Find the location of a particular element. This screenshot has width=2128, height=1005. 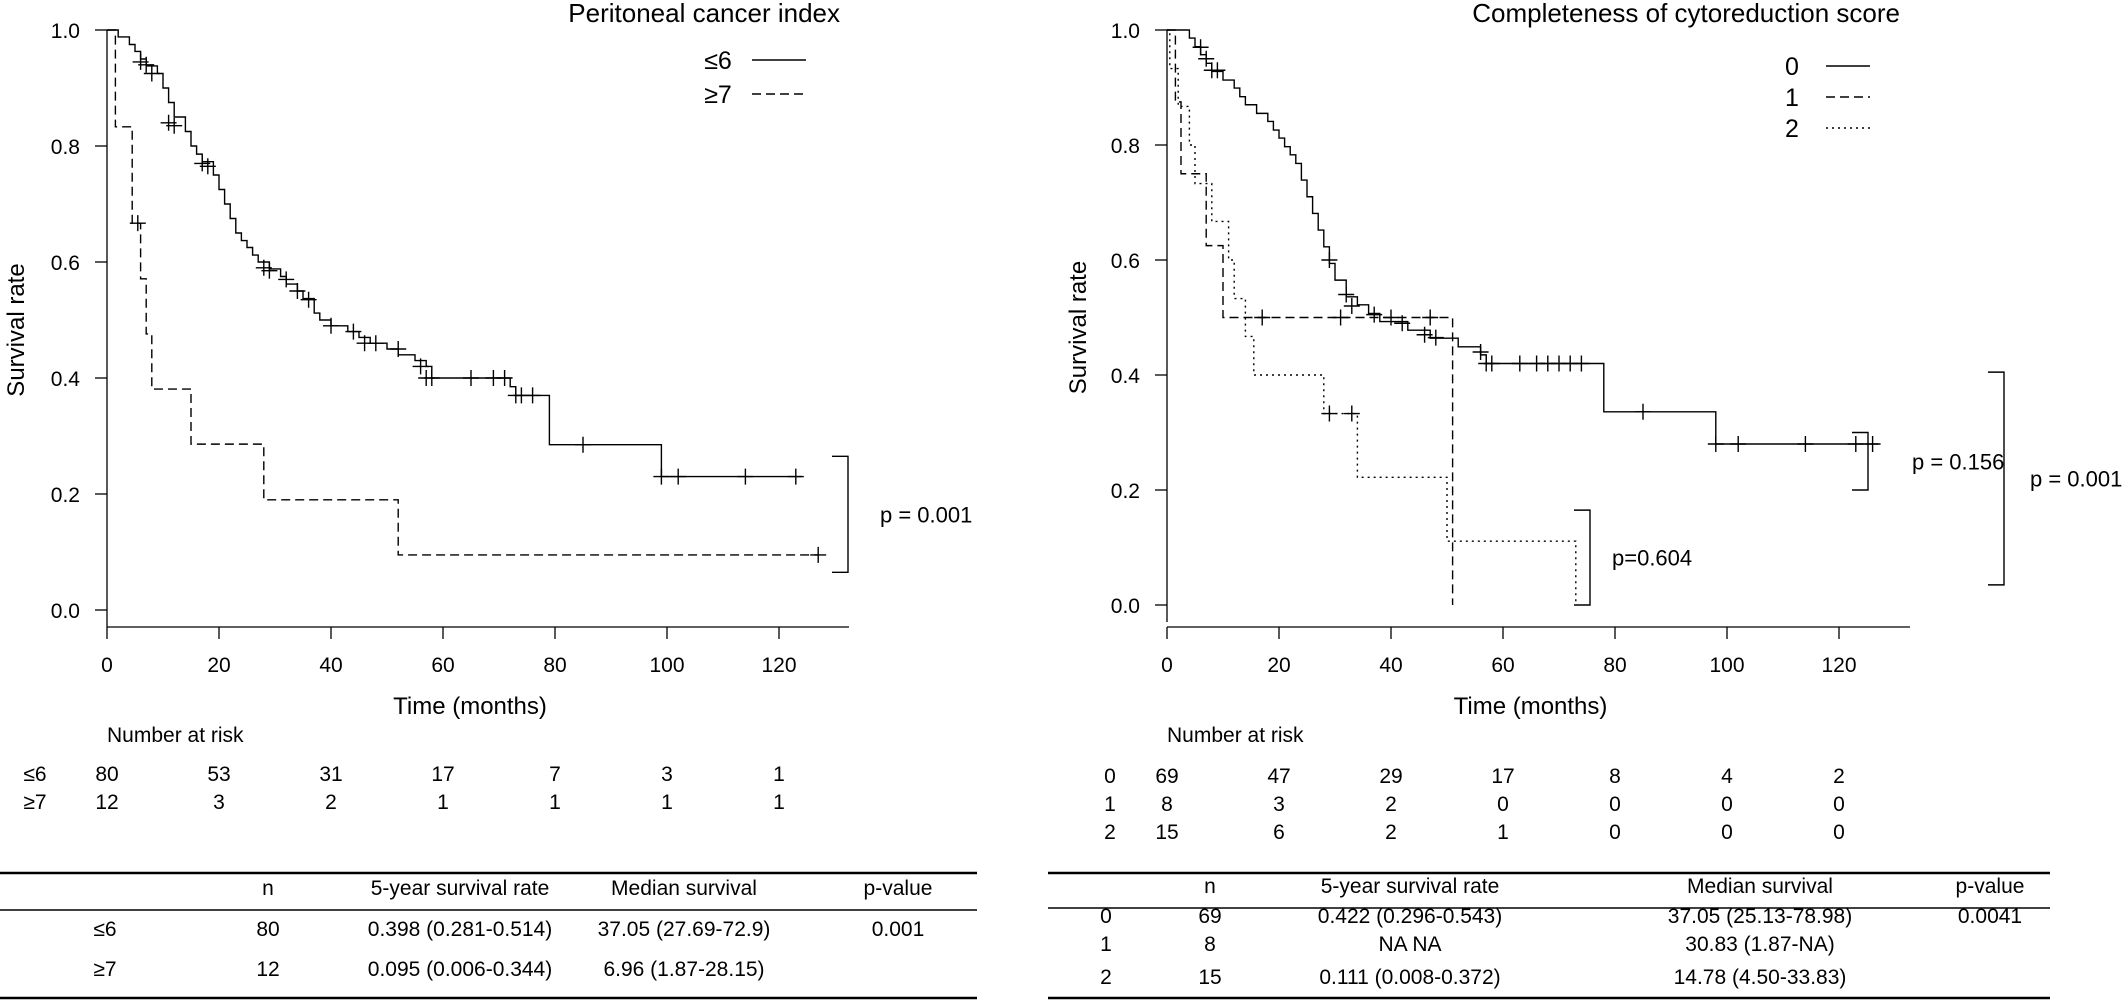

legend-label: ≥7 is located at coordinates (718, 95).